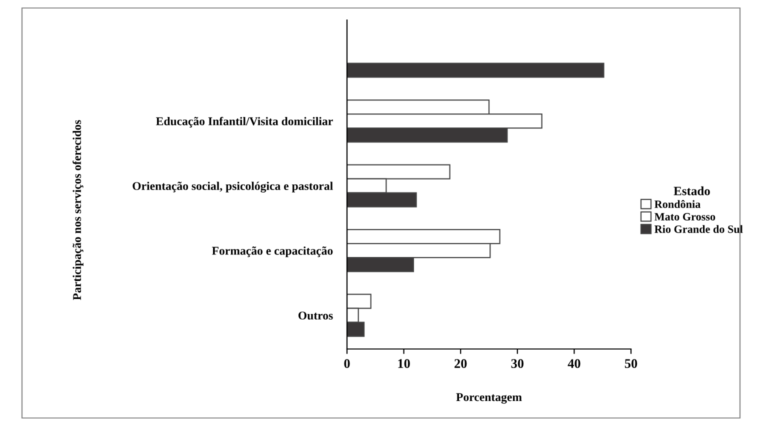 Image resolution: width=762 pixels, height=433 pixels. I want to click on x-tick-label: 0, so click(347, 363).